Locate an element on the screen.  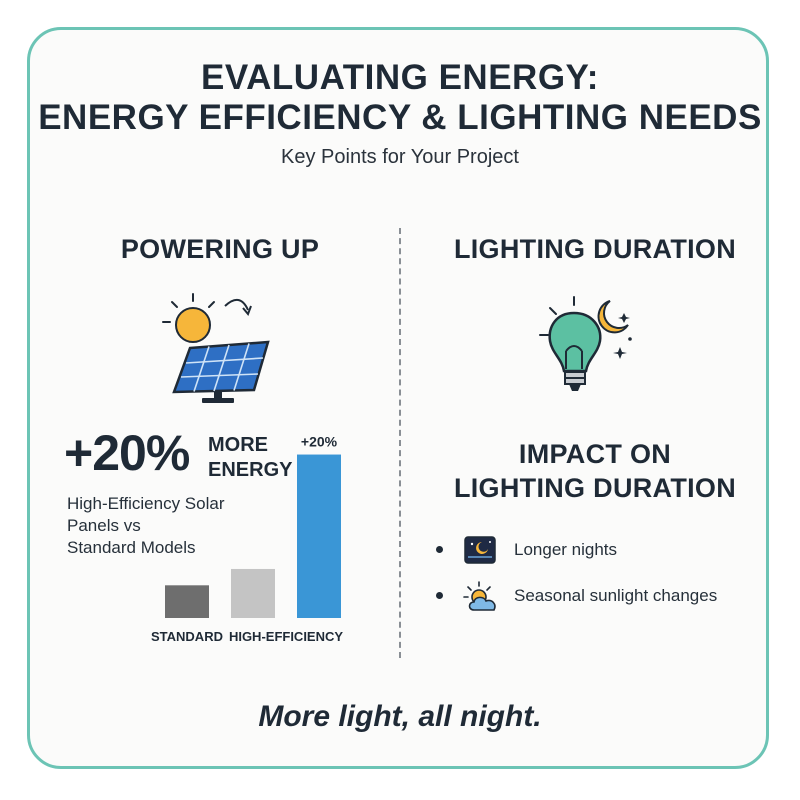
powering-up-heading: POWERING UP is located at coordinates (220, 249).